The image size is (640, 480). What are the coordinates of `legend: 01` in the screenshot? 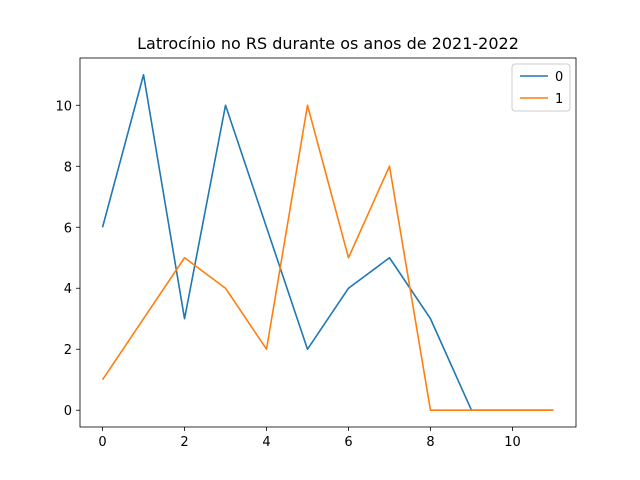 It's located at (541, 87).